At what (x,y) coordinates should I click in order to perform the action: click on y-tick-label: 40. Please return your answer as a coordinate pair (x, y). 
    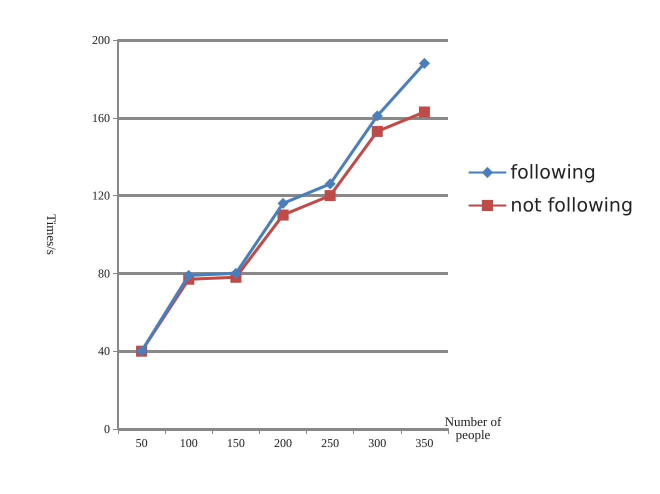
    Looking at the image, I should click on (104, 351).